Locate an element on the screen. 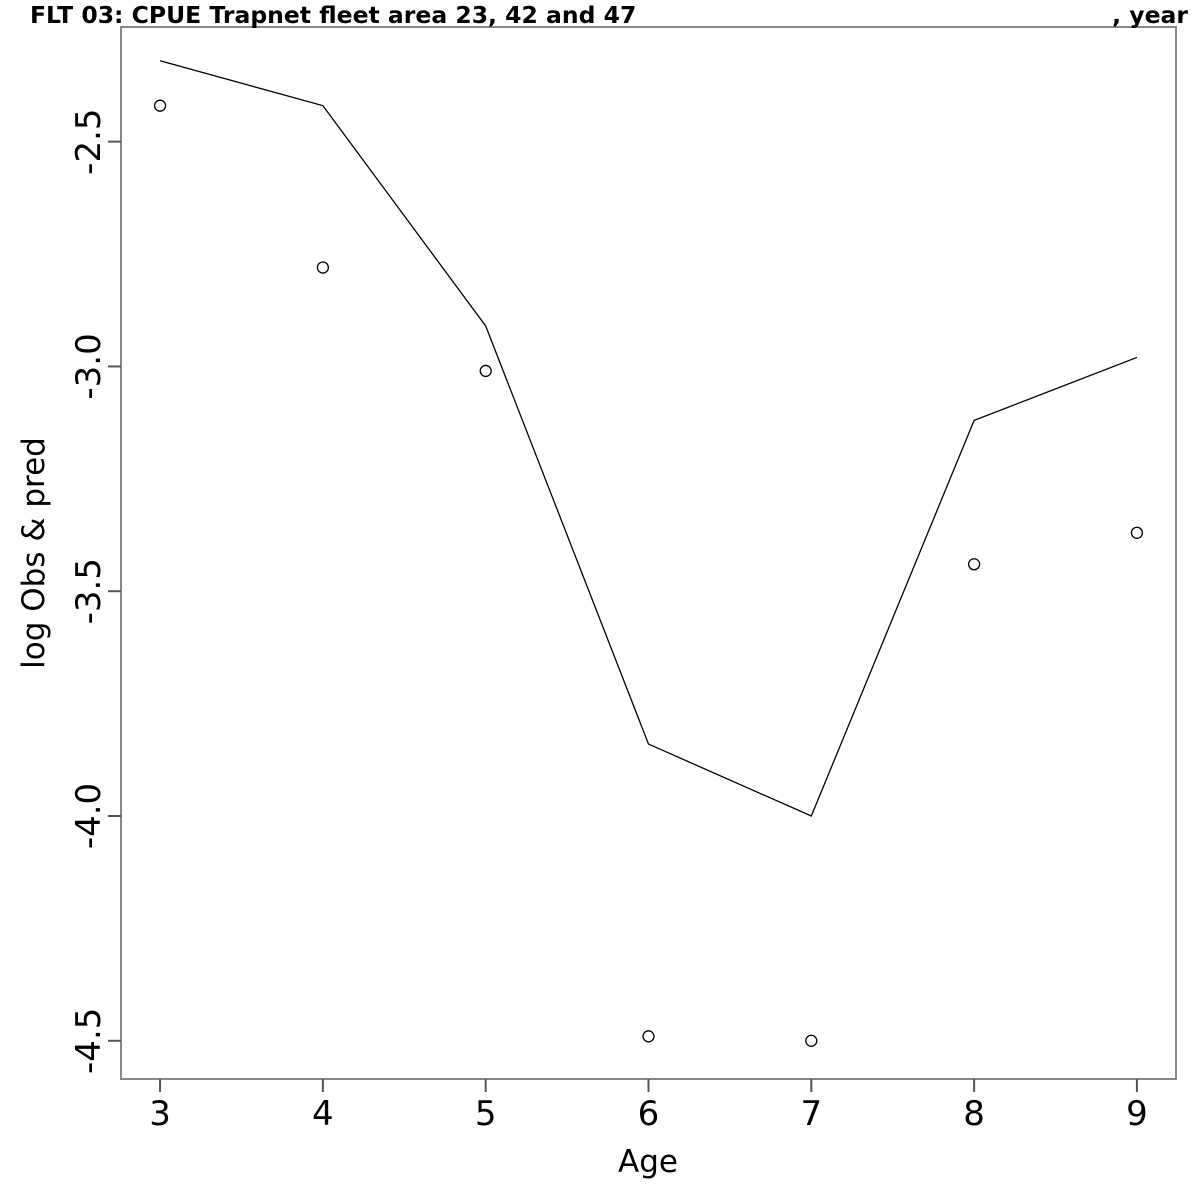 The image size is (1200, 1200). y-tick-label: -3.0 is located at coordinates (89, 366).